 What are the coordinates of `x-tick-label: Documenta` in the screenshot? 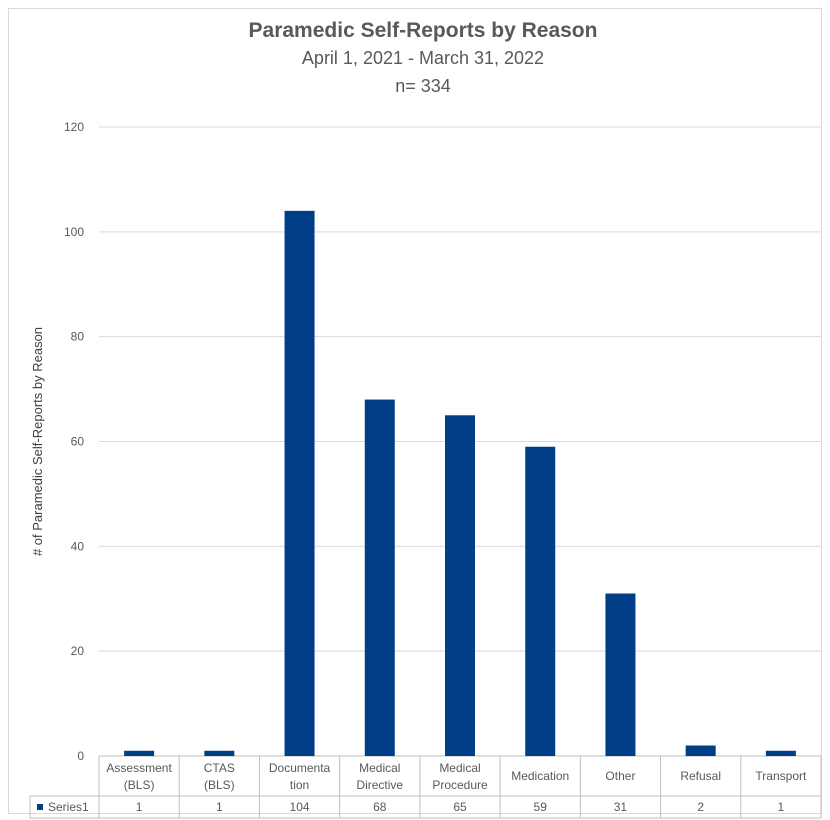 It's located at (300, 768).